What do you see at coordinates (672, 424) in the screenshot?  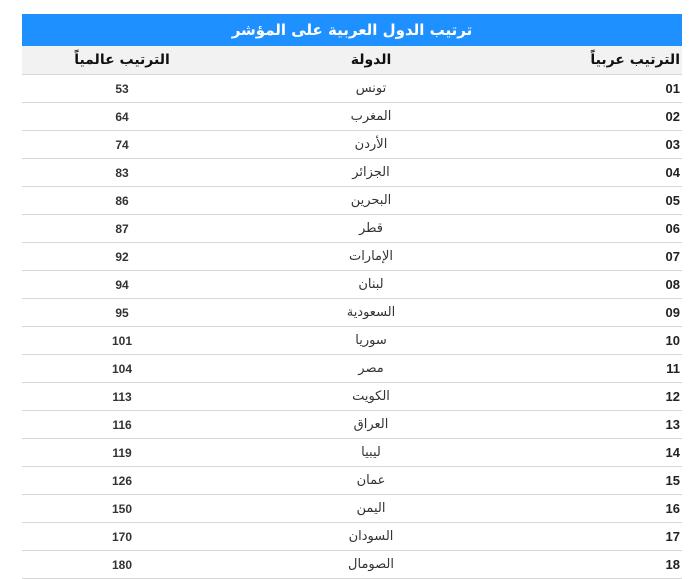 I see `cell-arab-rank: 13` at bounding box center [672, 424].